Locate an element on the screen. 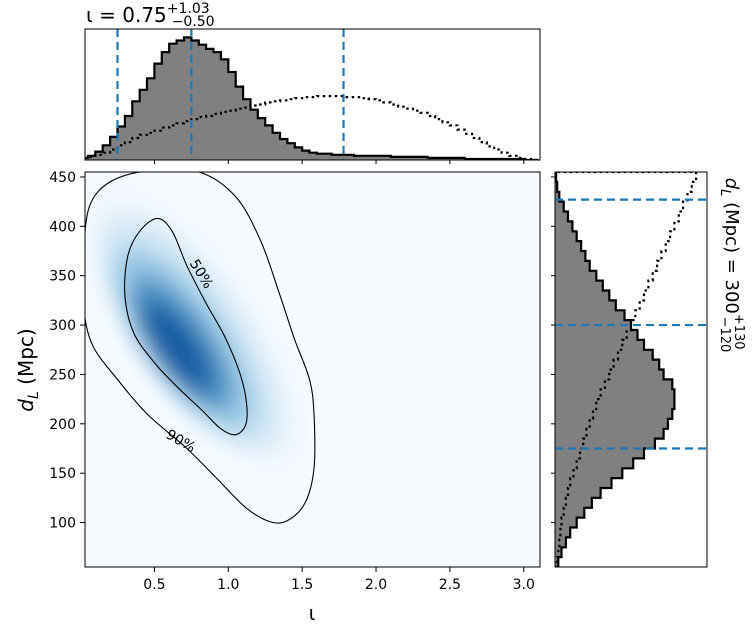  y-tick-label: 150 is located at coordinates (62, 474).